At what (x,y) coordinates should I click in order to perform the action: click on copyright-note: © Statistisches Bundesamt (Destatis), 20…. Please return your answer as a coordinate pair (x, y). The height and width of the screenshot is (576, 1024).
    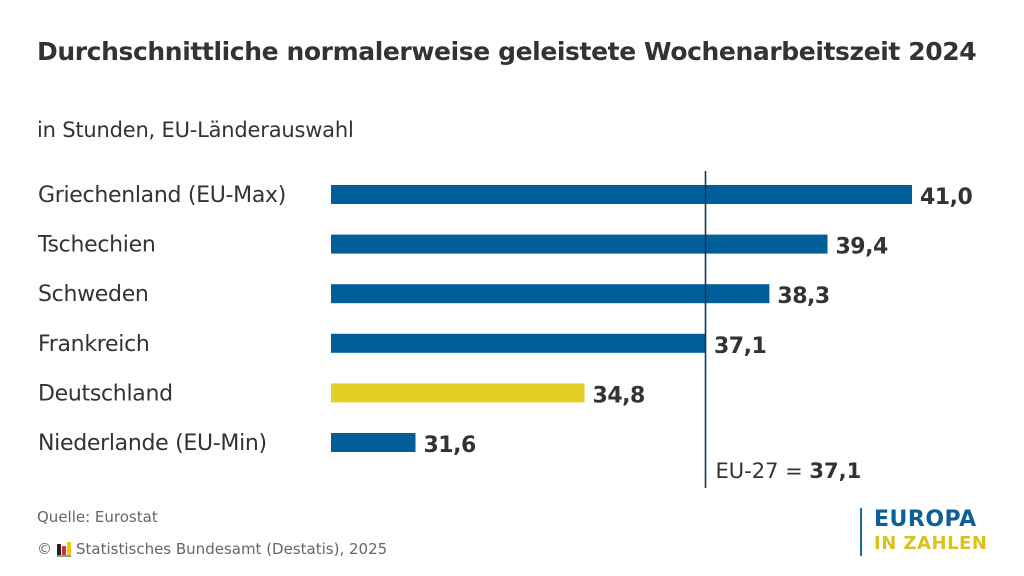
    Looking at the image, I should click on (212, 549).